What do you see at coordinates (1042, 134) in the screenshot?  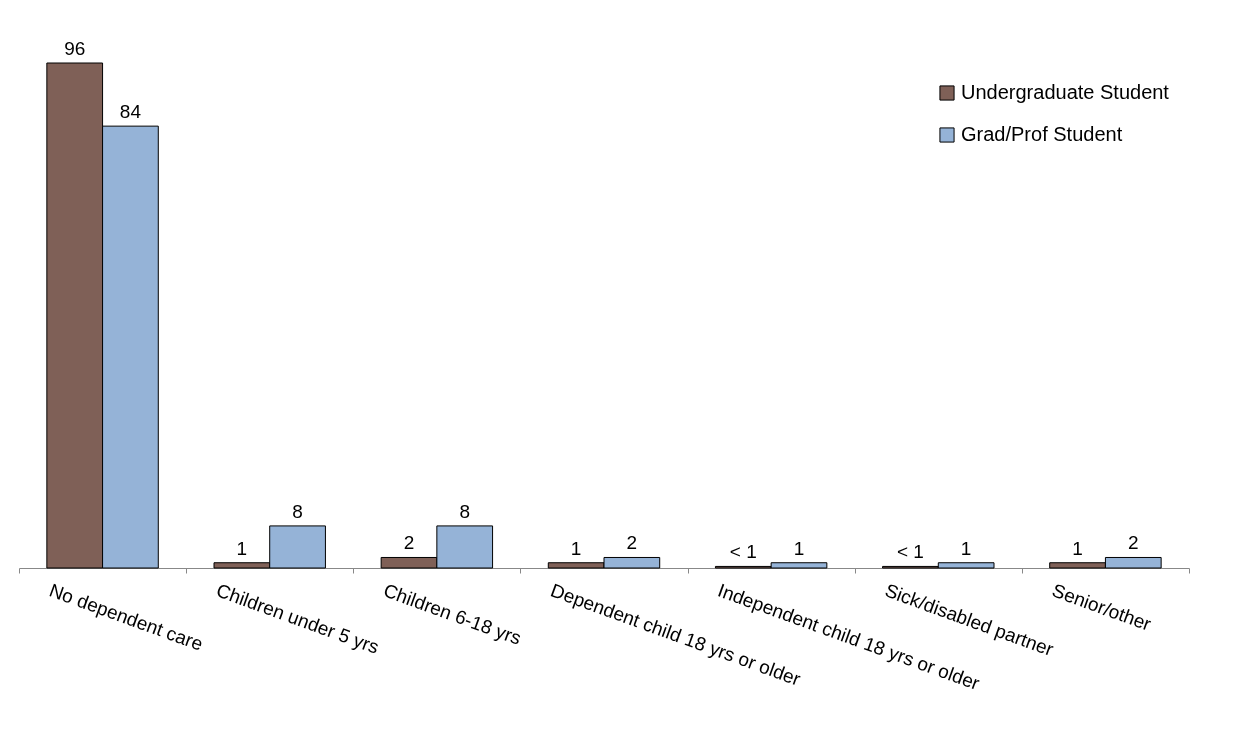 I see `legend-label: Grad/Prof Student` at bounding box center [1042, 134].